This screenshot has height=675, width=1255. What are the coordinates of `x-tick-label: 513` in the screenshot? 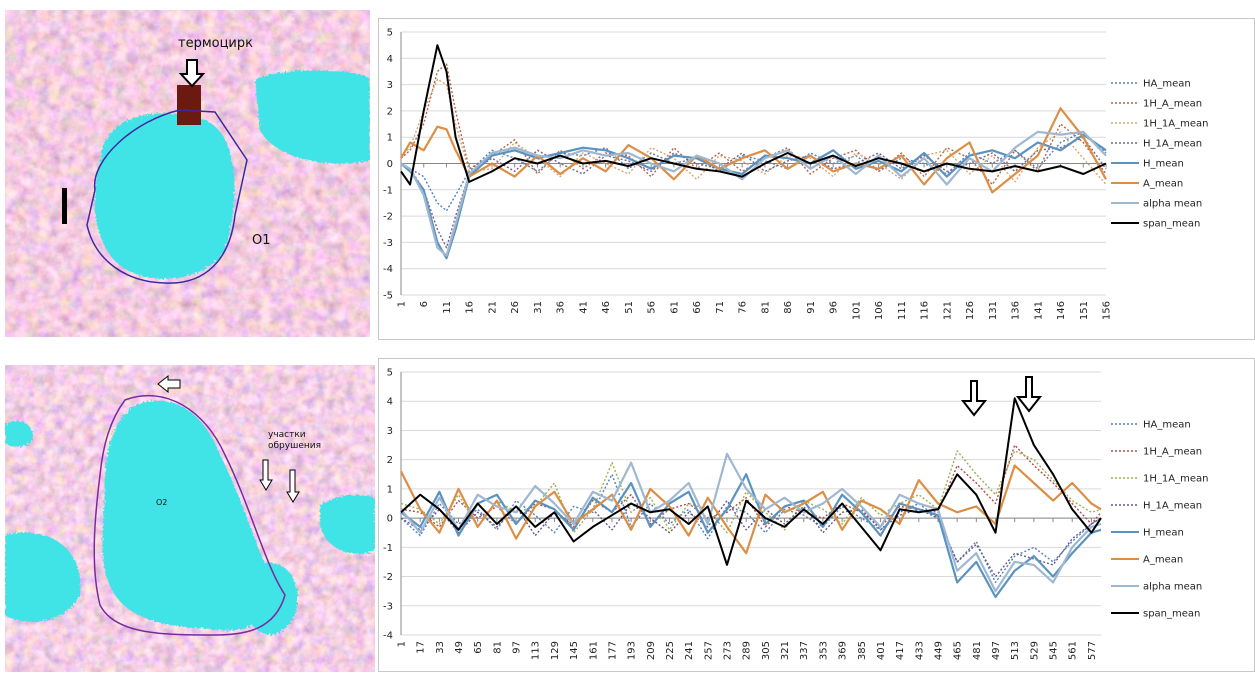 It's located at (1015, 650).